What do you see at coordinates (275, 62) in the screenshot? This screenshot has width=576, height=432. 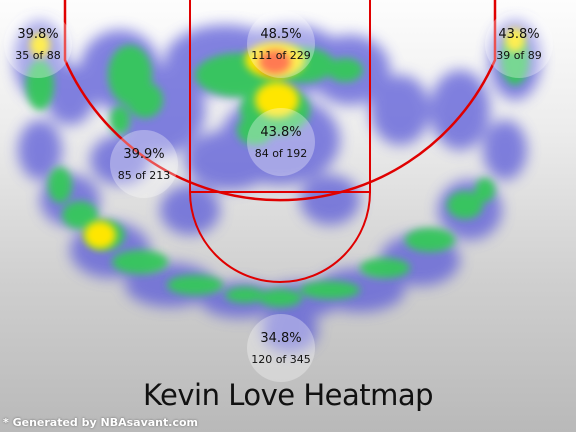 I see `hot-density` at bounding box center [275, 62].